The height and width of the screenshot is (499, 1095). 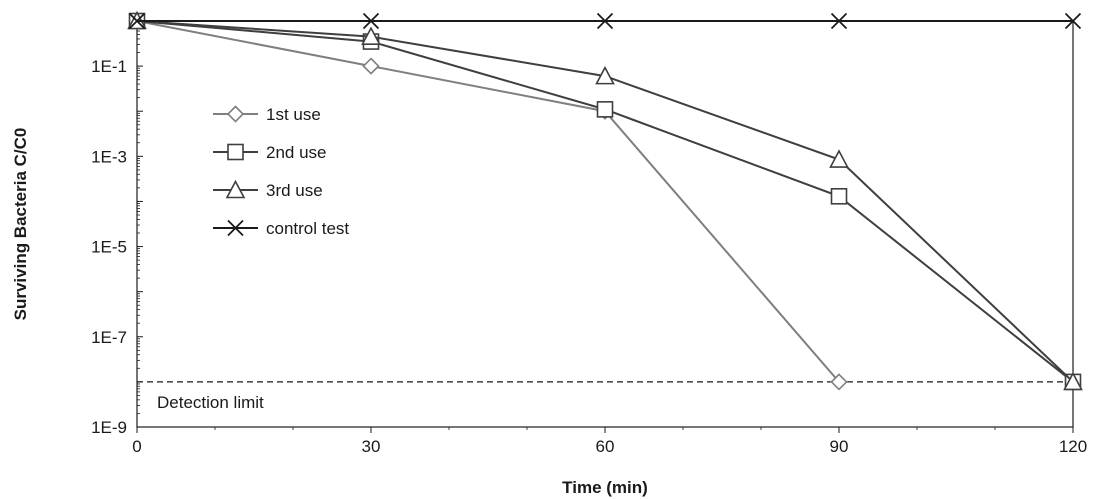 I want to click on series-control-test, so click(x=605, y=21).